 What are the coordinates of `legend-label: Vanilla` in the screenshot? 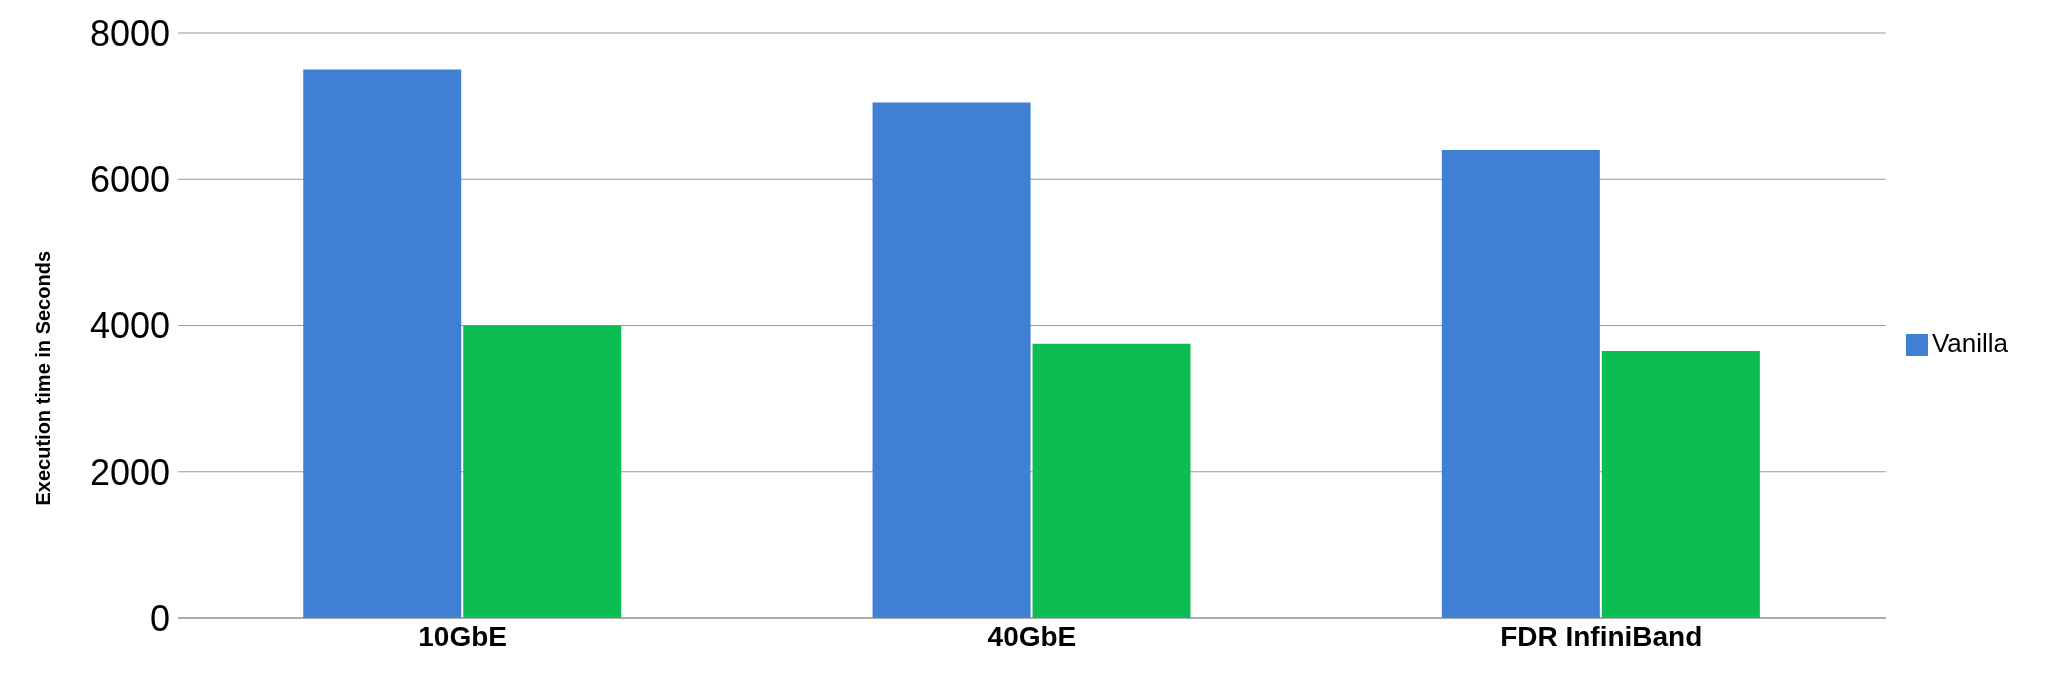 It's located at (1969, 342).